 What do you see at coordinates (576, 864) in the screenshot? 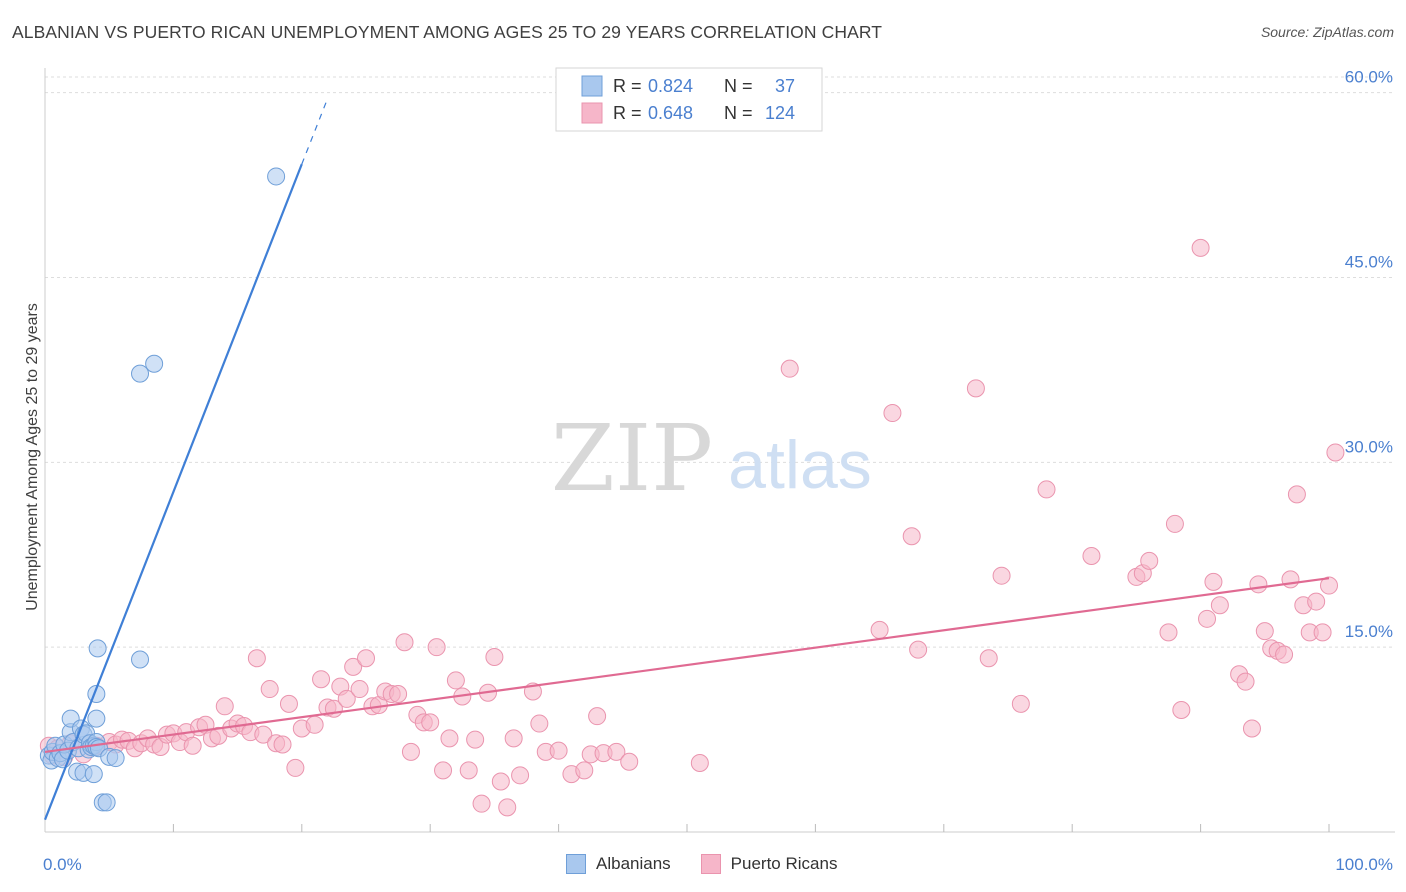
I see `legend-swatch-albanians` at bounding box center [576, 864].